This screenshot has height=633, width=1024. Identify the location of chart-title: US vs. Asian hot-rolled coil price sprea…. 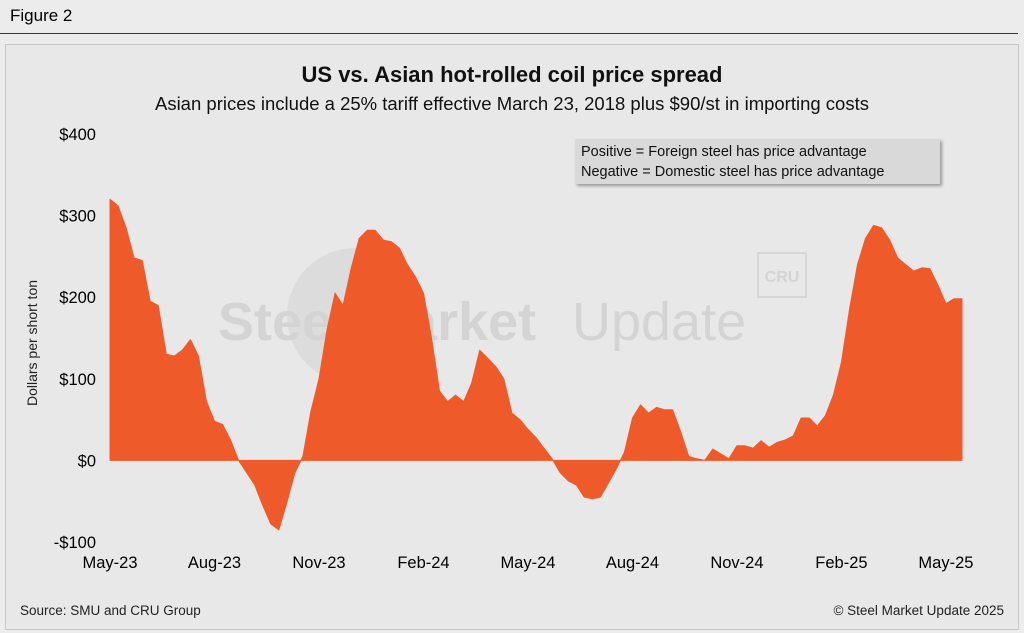
(512, 74).